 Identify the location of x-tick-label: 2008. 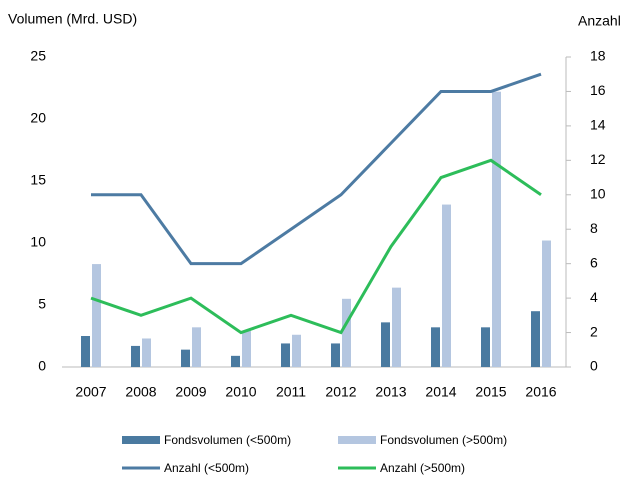
(140, 392).